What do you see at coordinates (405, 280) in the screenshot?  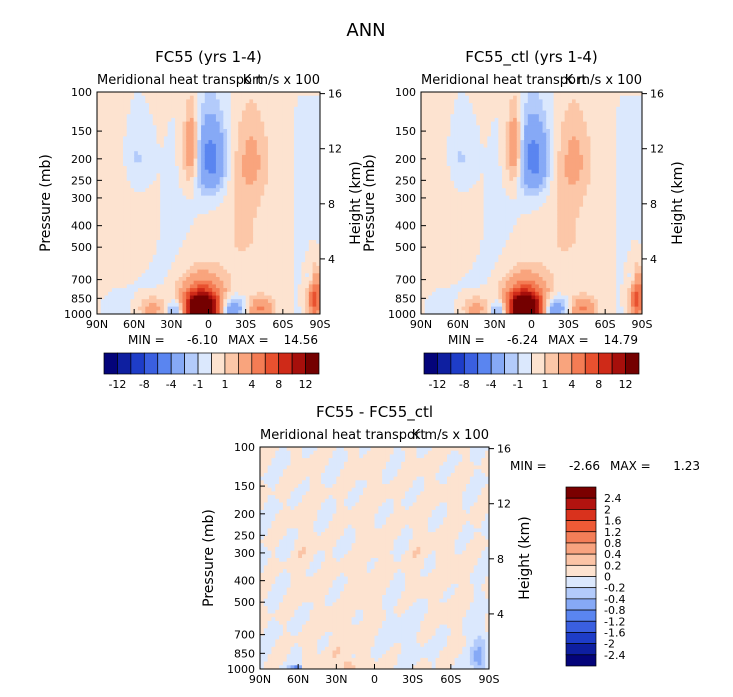 I see `y-tick-label: 700` at bounding box center [405, 280].